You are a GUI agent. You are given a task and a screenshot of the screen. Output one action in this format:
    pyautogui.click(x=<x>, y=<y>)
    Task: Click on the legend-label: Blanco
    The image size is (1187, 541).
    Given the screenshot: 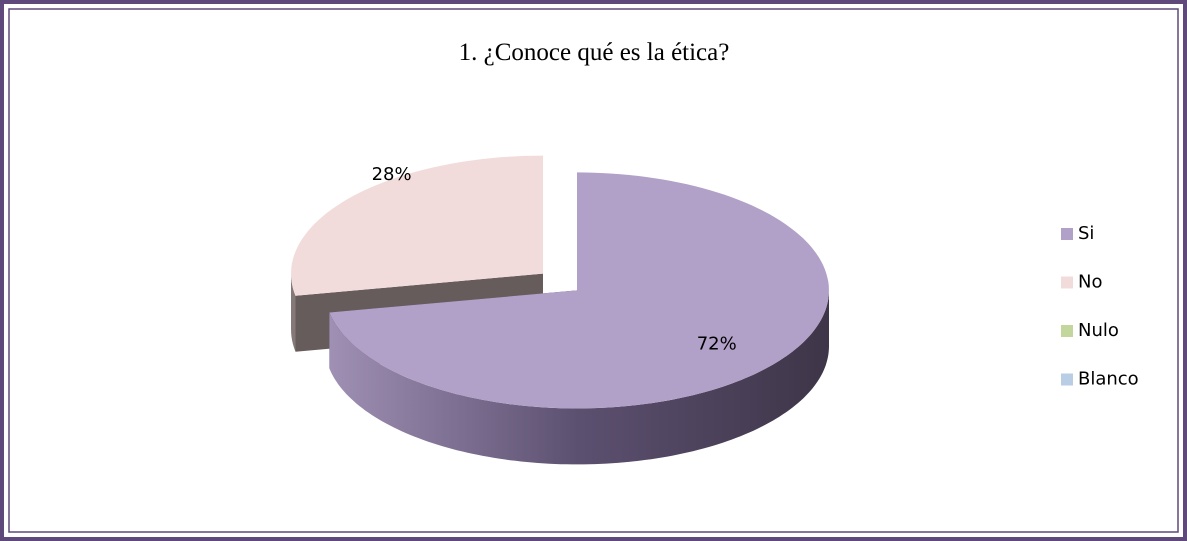 What is the action you would take?
    pyautogui.click(x=1108, y=379)
    